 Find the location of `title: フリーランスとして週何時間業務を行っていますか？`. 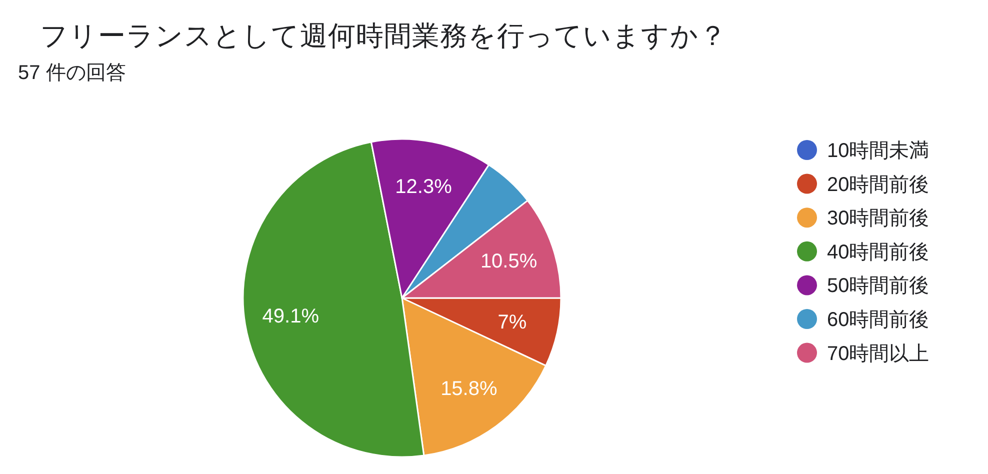

title: フリーランスとして週何時間業務を行っていますか？ is located at coordinates (383, 35).